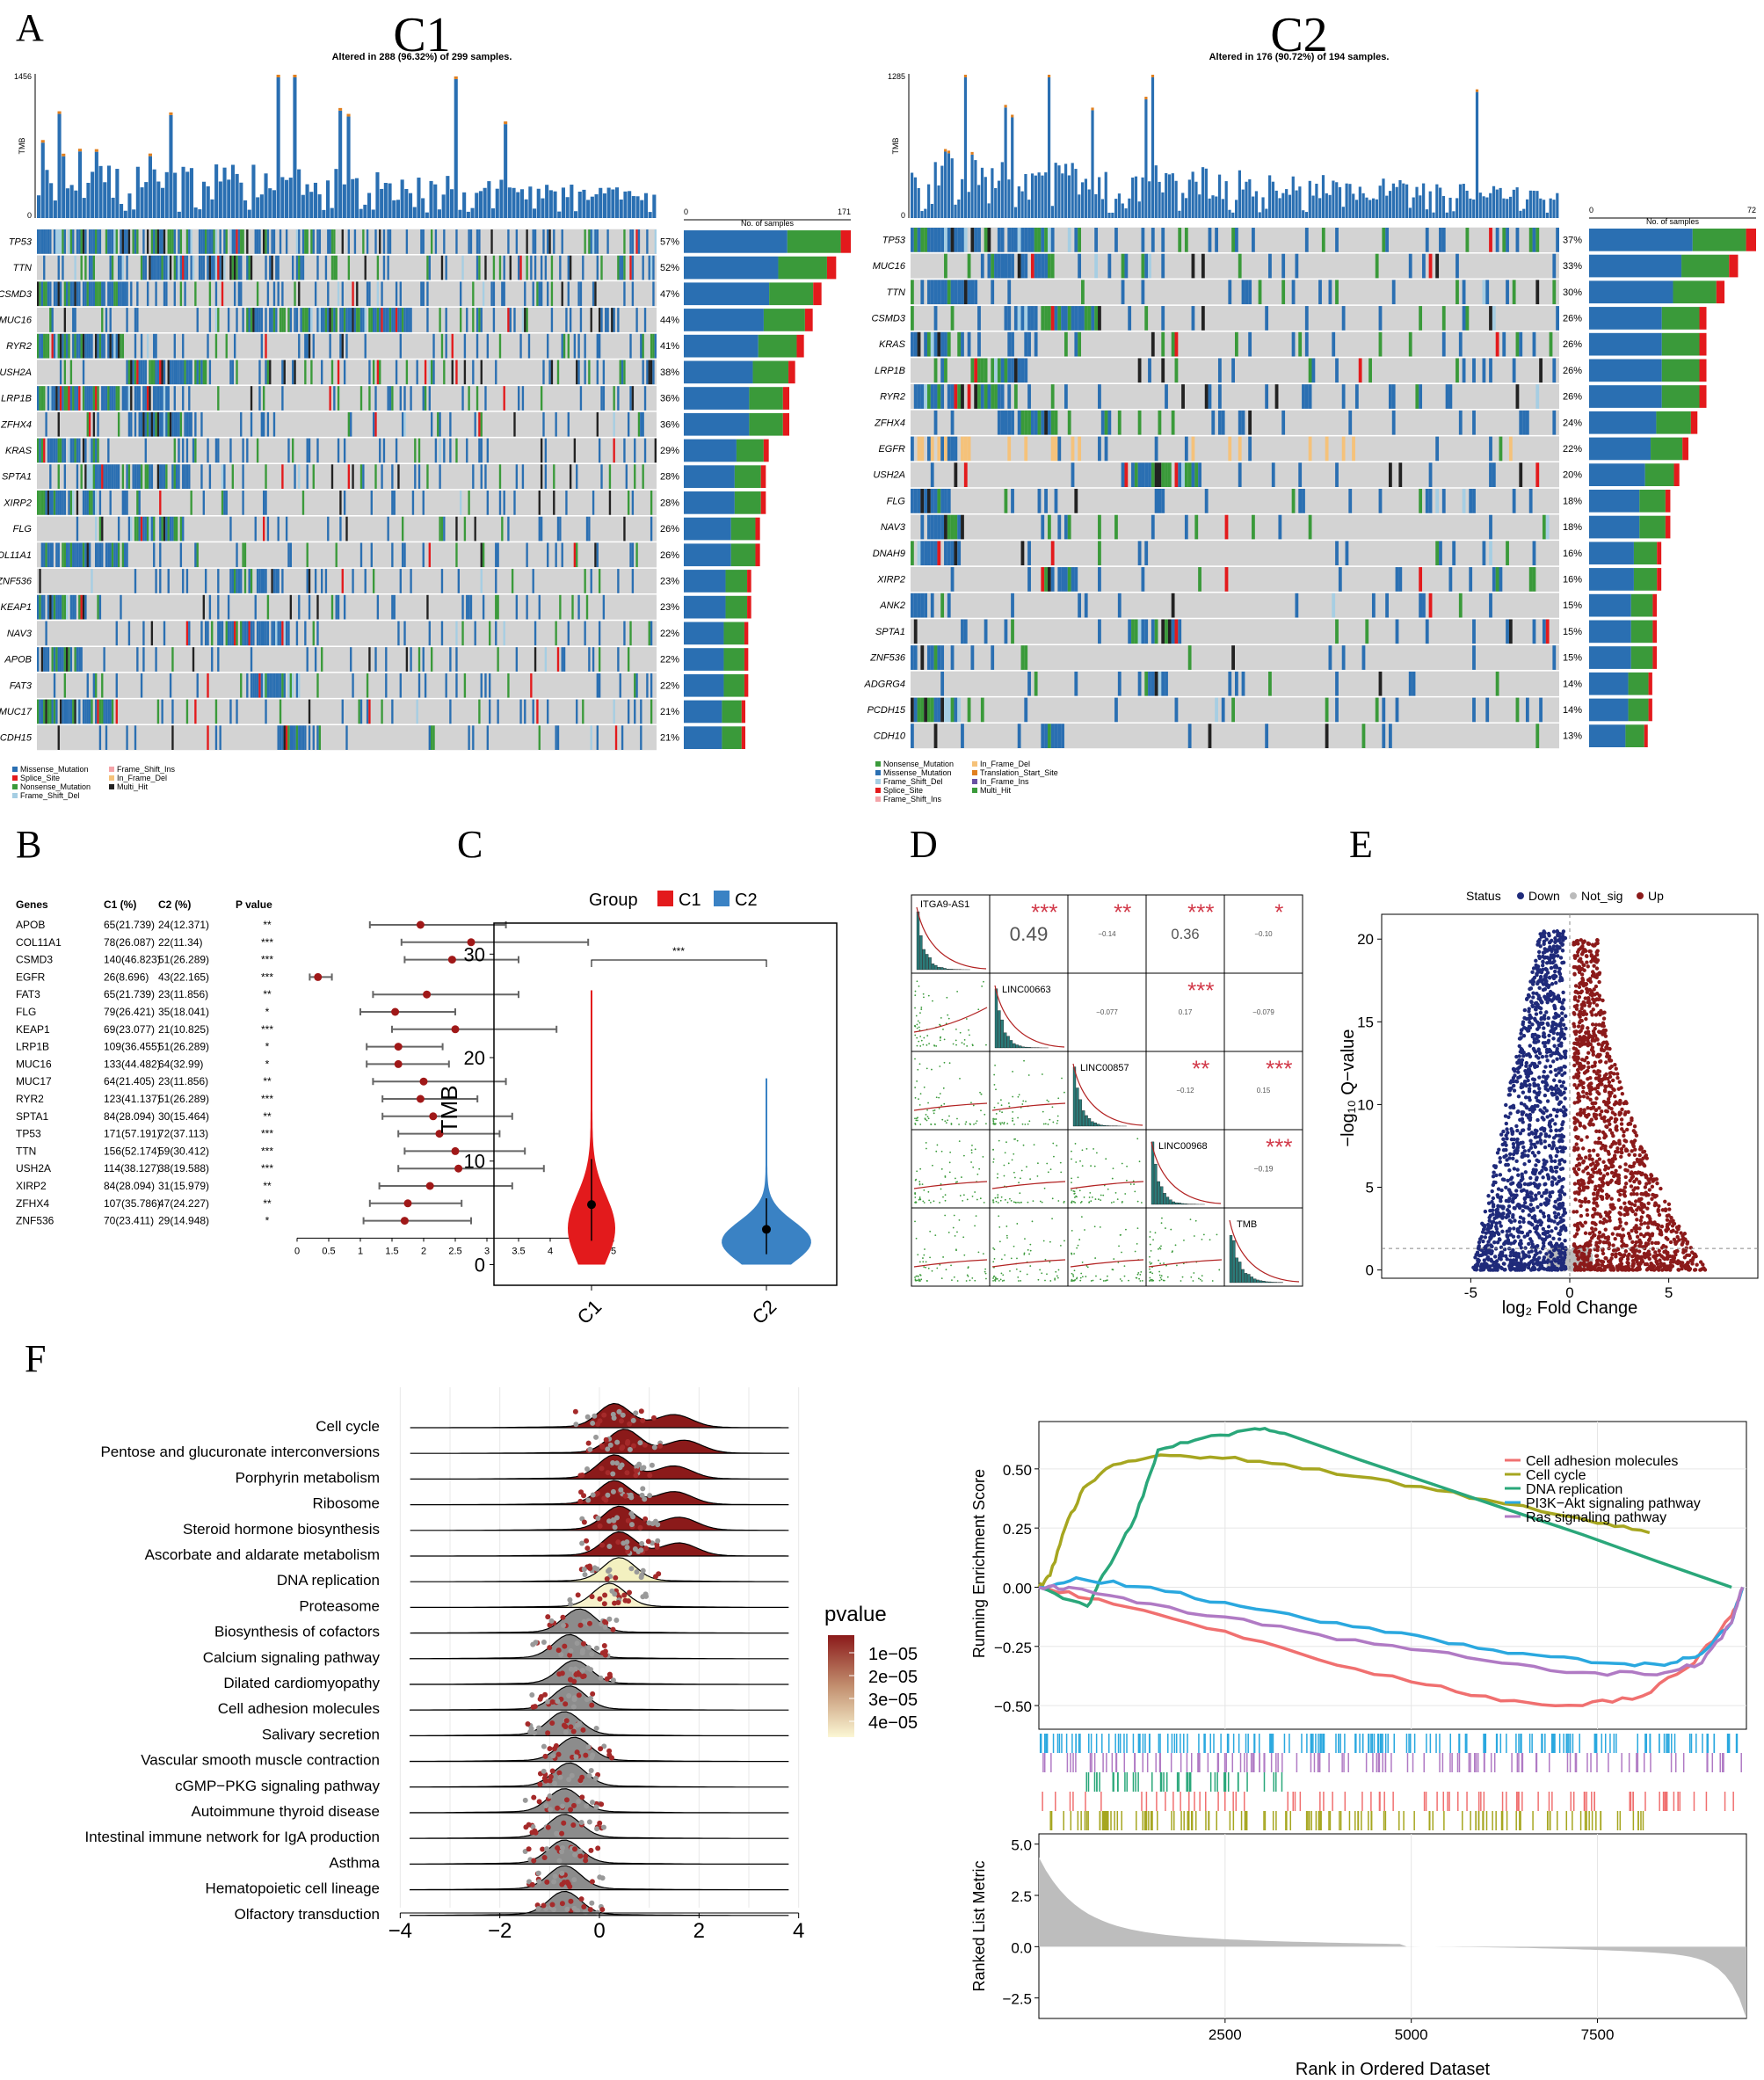  What do you see at coordinates (1255, 1281) in the screenshot?
I see `hist-bar` at bounding box center [1255, 1281].